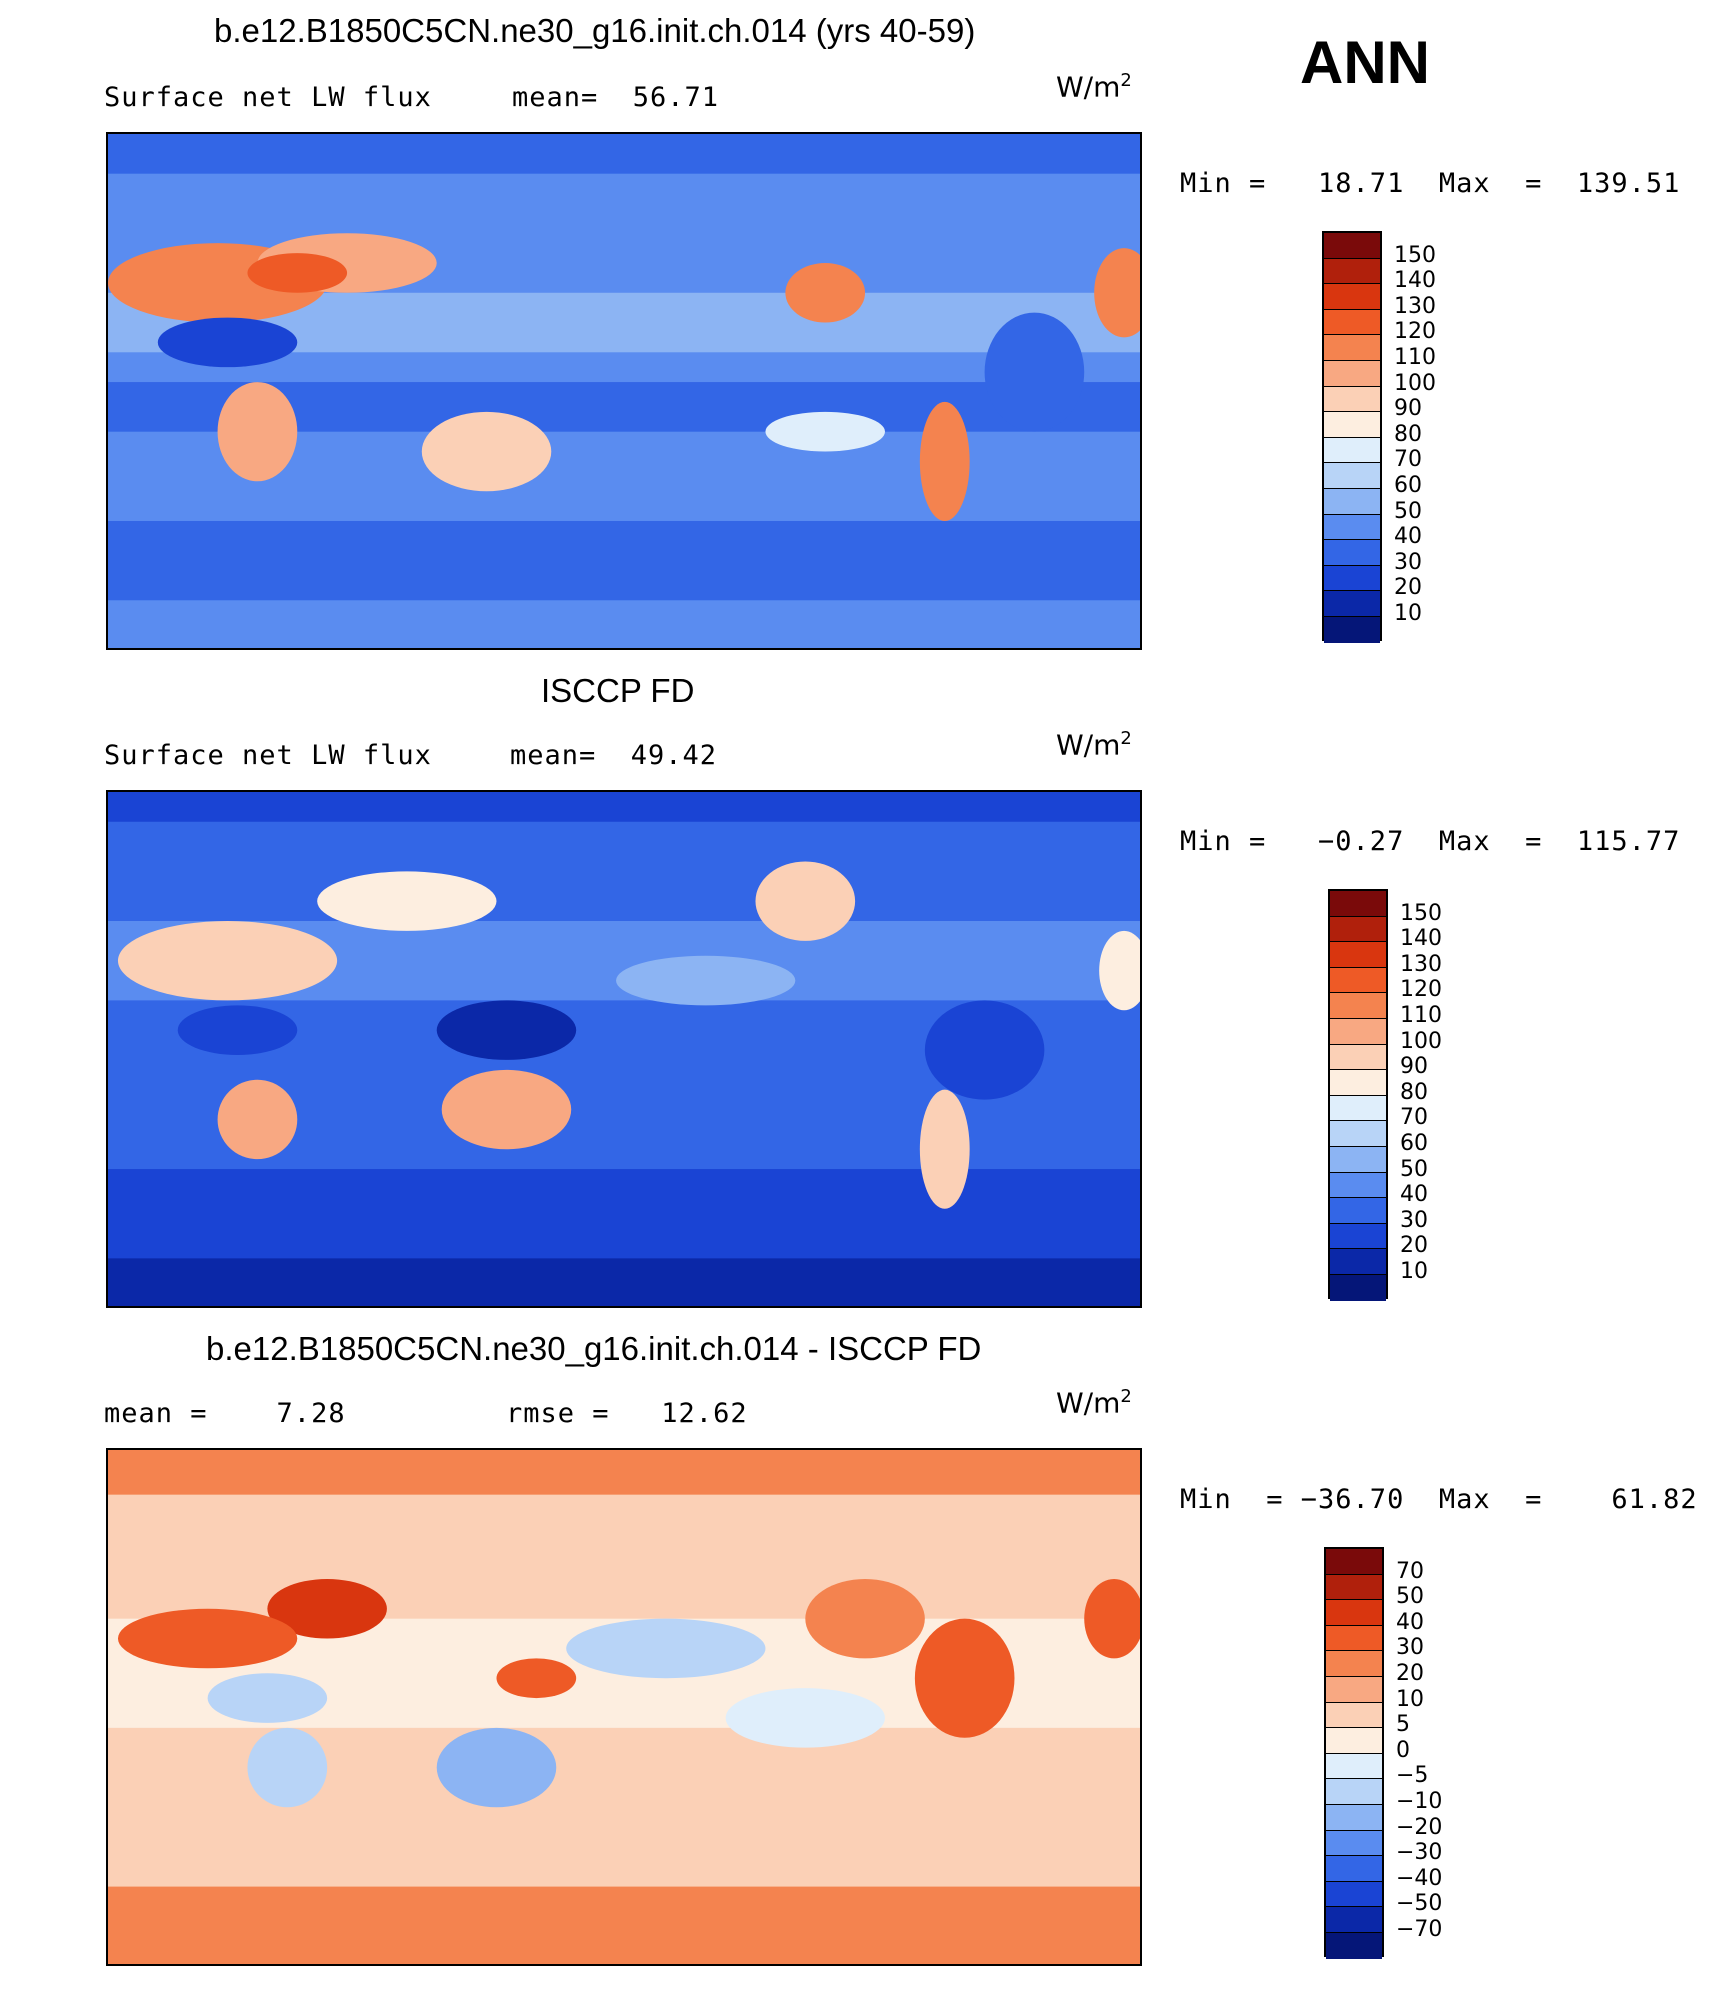 Image resolution: width=1710 pixels, height=1991 pixels. What do you see at coordinates (1415, 281) in the screenshot?
I see `colorbar-tick-label: 140` at bounding box center [1415, 281].